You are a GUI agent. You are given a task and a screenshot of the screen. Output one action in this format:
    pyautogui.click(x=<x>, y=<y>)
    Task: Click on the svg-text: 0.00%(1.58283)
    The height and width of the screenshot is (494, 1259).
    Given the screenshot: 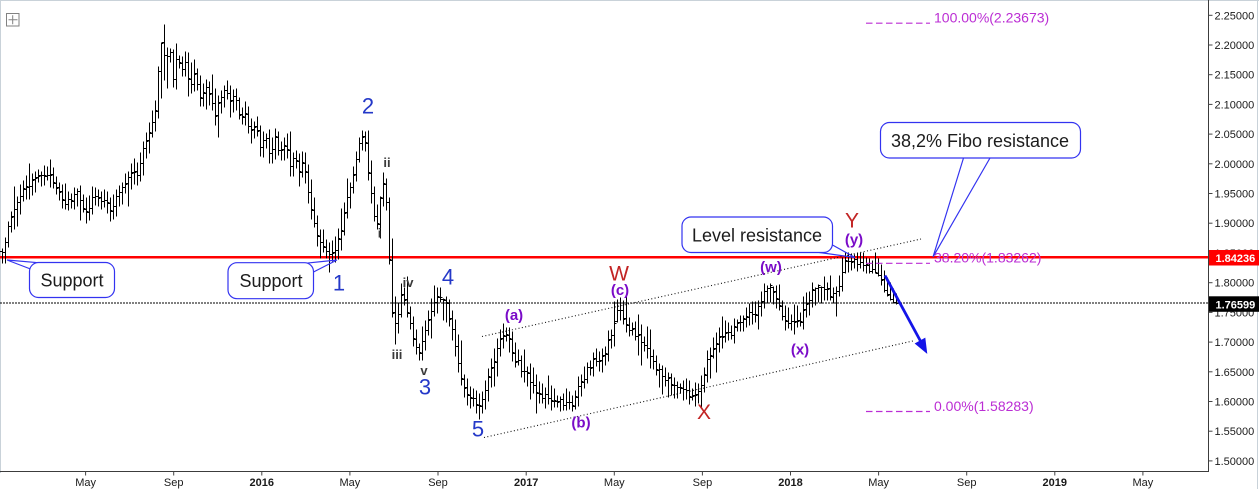 What is the action you would take?
    pyautogui.click(x=984, y=406)
    